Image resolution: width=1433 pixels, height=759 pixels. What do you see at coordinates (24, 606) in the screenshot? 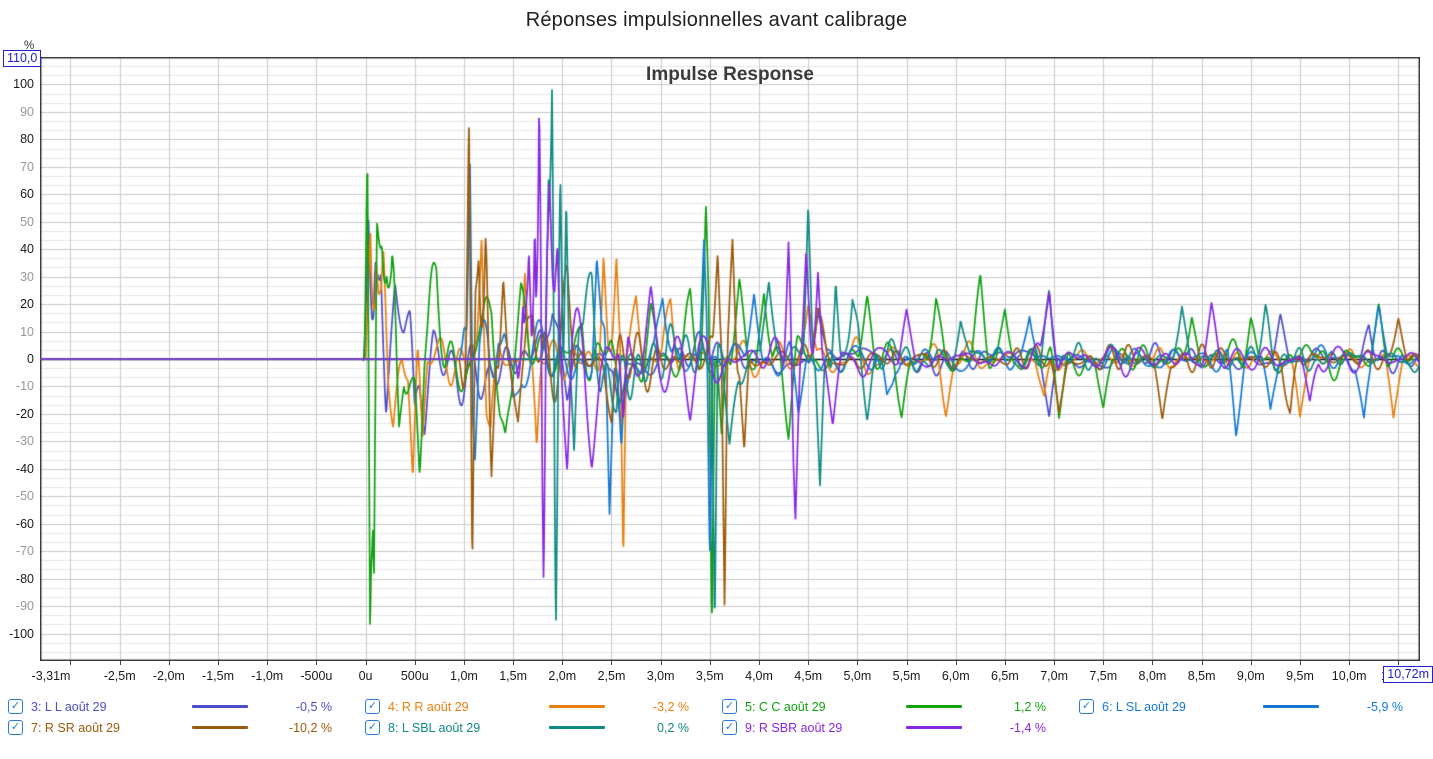
I see `y-axis-label: -90` at bounding box center [24, 606].